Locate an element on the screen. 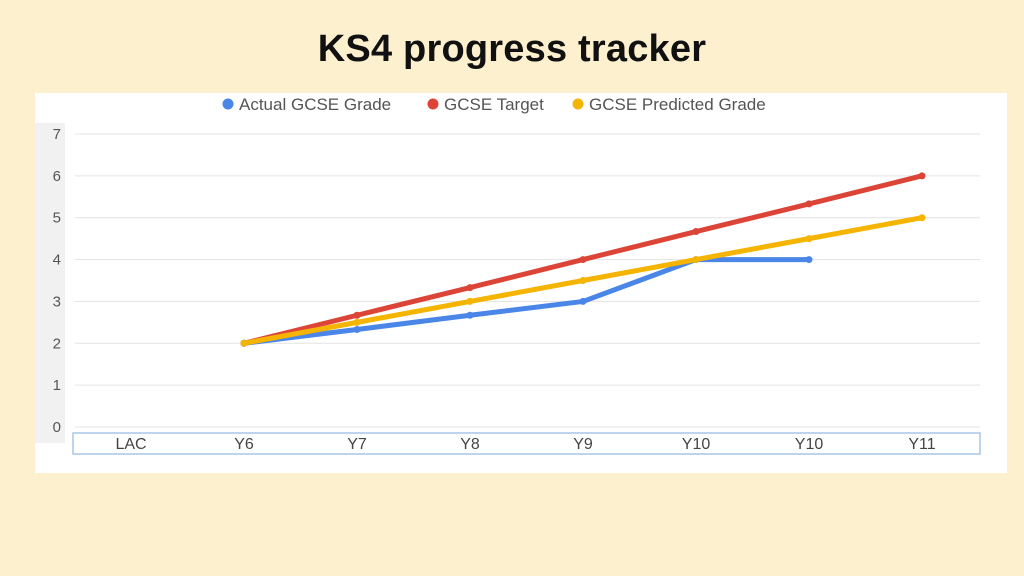  x-tick-label: Y6 is located at coordinates (244, 444).